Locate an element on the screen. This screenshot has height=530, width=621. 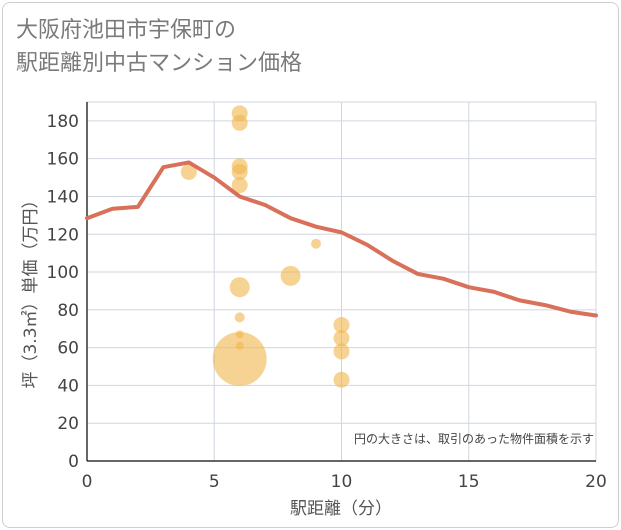
x-tick-label: 5 is located at coordinates (214, 482).